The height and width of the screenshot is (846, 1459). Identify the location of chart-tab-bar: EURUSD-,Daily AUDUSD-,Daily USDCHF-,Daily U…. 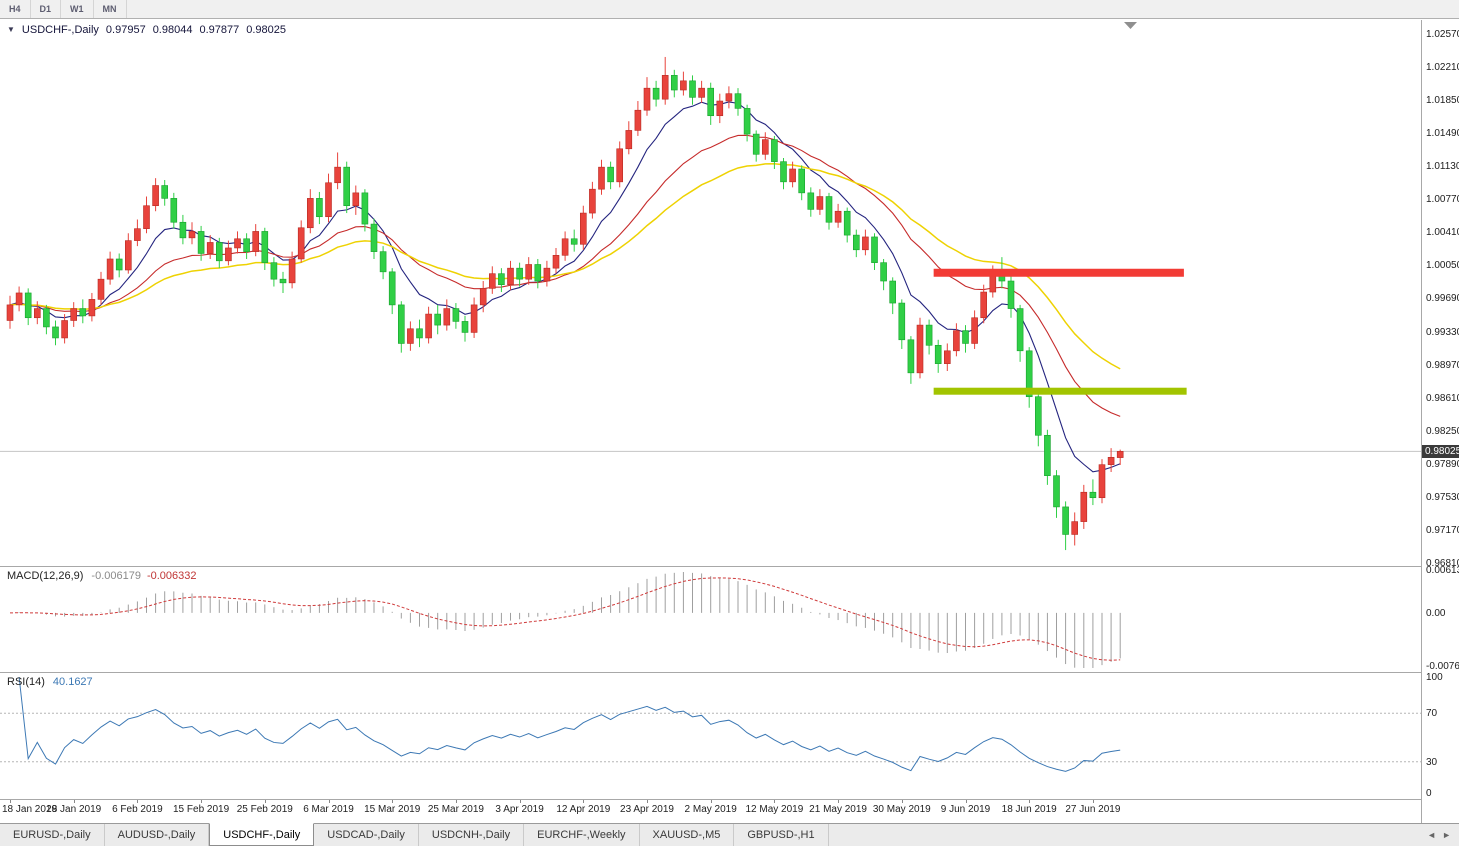
(729, 834).